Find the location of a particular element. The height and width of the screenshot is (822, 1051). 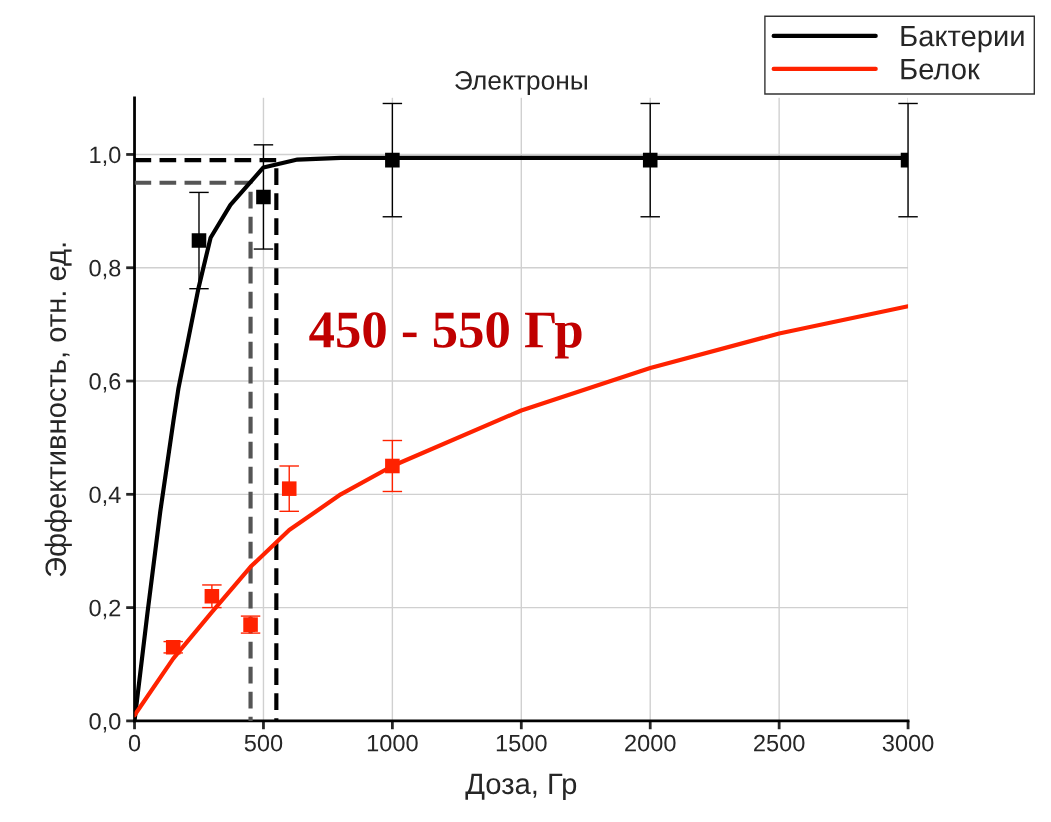

legend-label: Белок is located at coordinates (940, 69).